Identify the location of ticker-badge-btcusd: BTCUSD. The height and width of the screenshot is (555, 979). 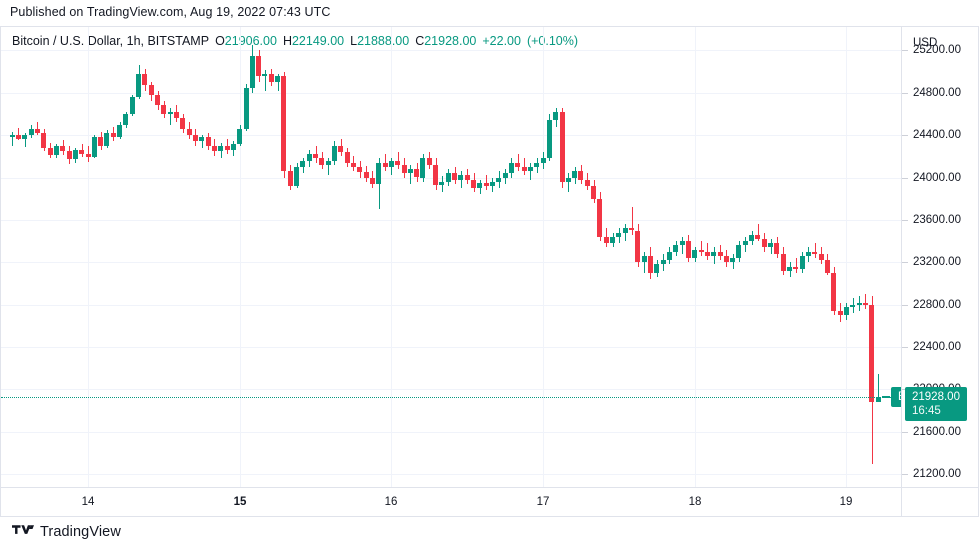
(896, 397).